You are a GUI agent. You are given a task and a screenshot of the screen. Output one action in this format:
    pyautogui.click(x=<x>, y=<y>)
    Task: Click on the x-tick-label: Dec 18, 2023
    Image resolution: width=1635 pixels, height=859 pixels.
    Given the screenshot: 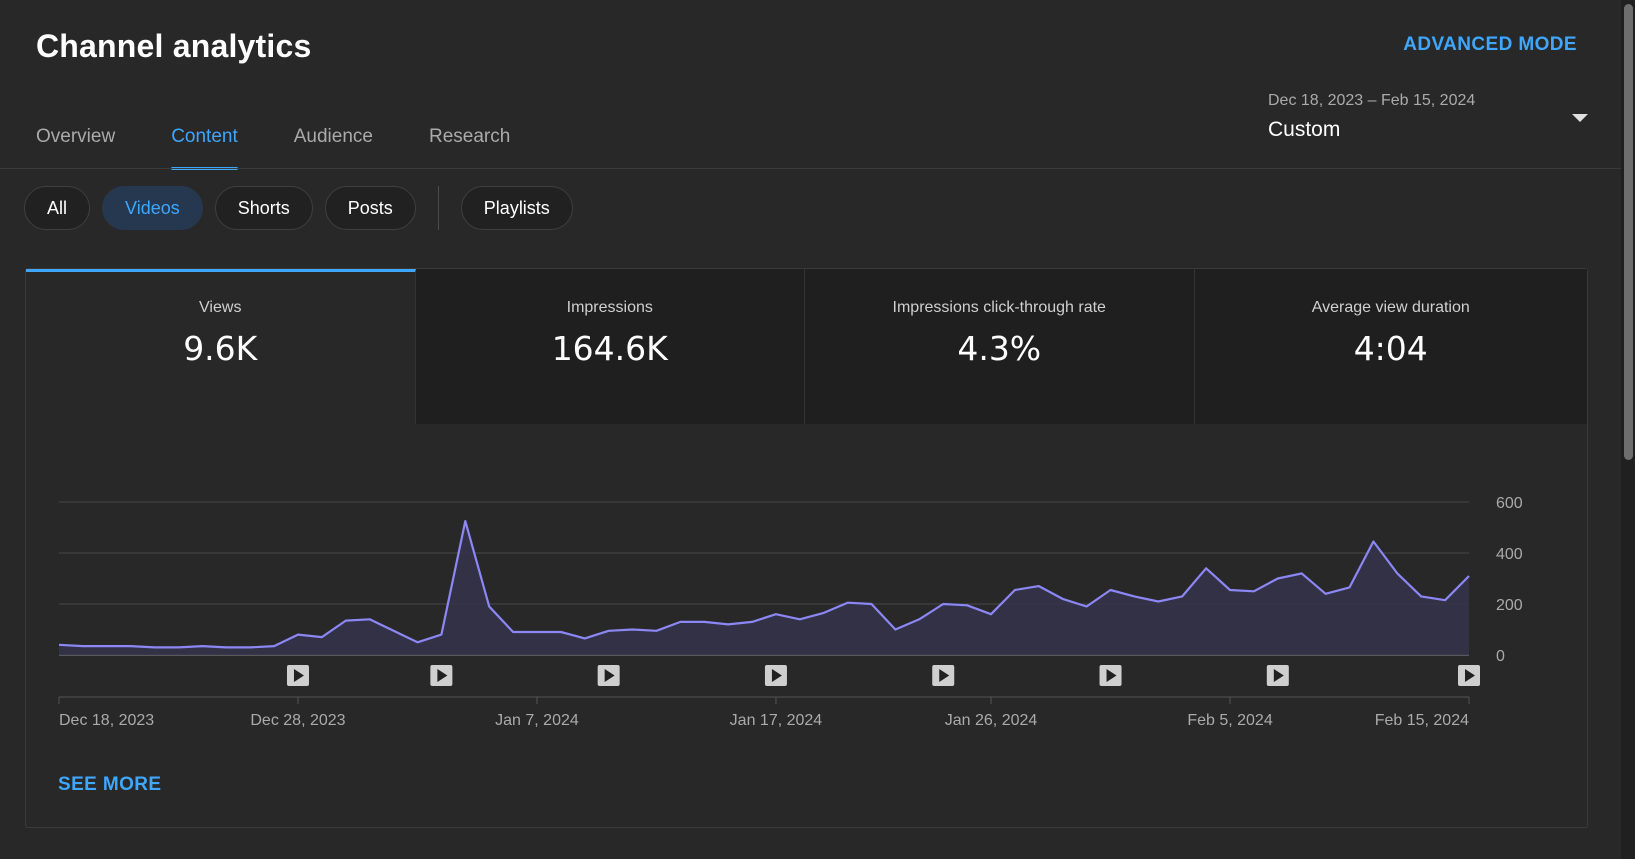 What is the action you would take?
    pyautogui.click(x=106, y=720)
    